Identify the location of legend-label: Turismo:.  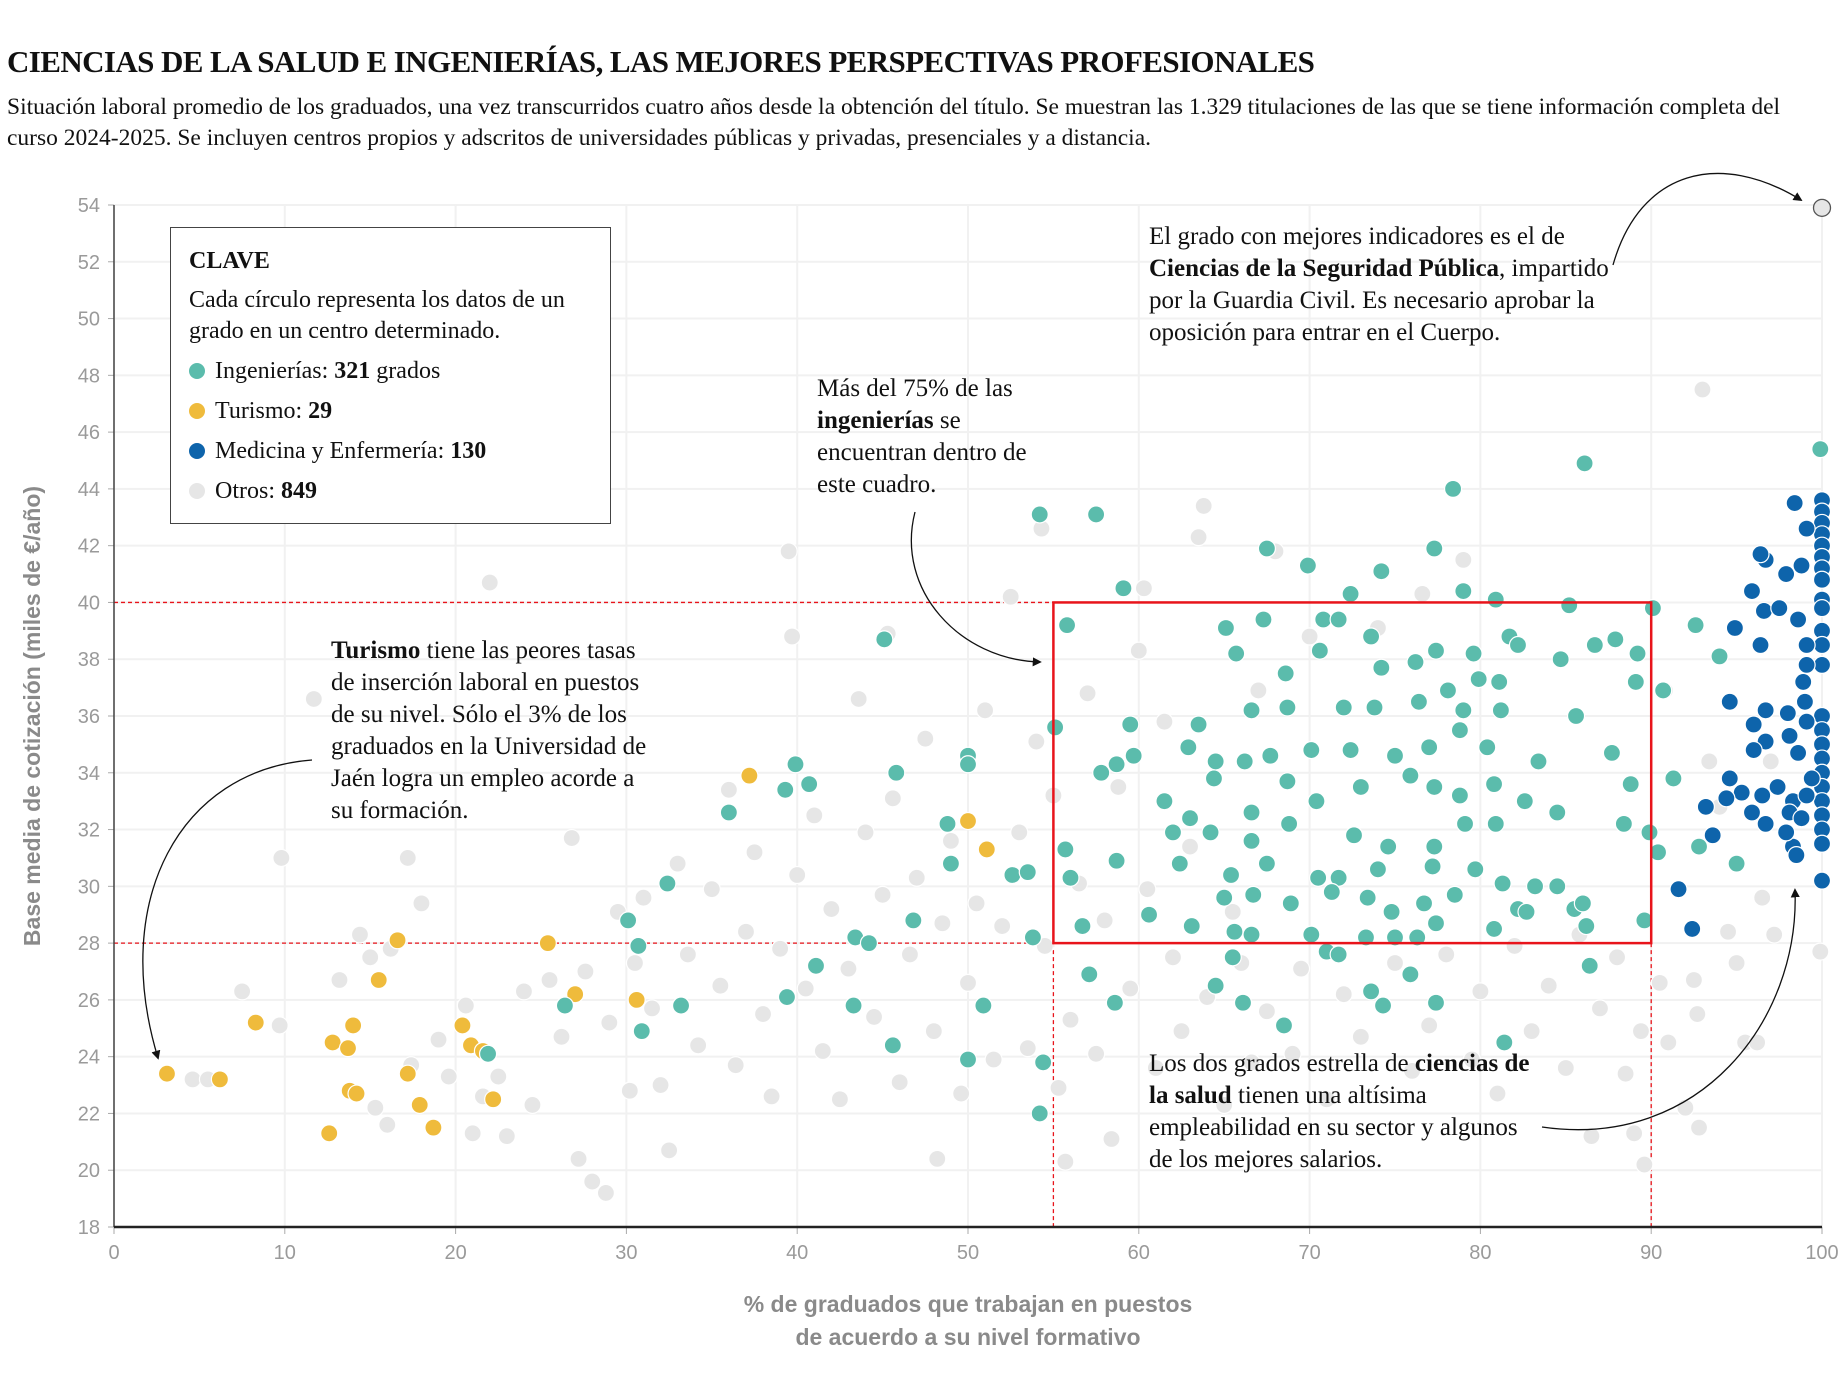
(259, 410).